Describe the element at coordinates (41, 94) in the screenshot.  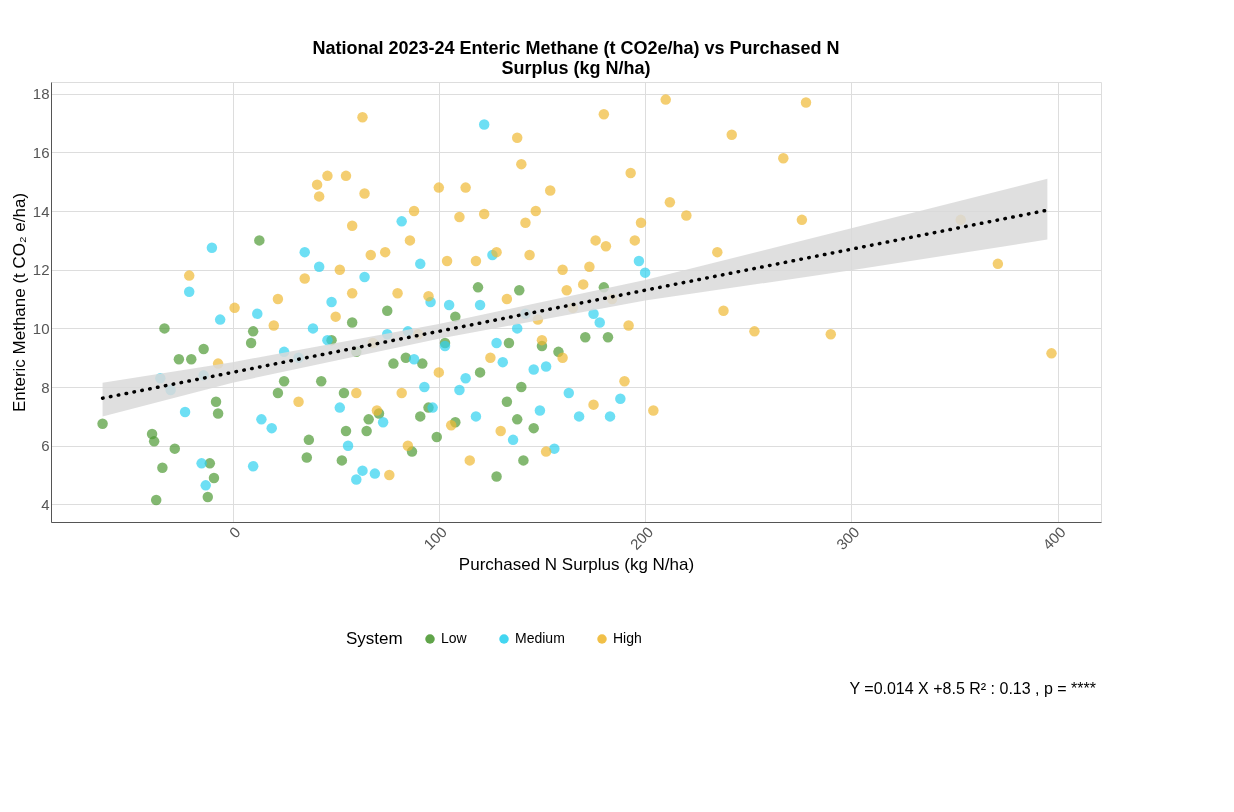
I see `y-tick-label: 18` at that location.